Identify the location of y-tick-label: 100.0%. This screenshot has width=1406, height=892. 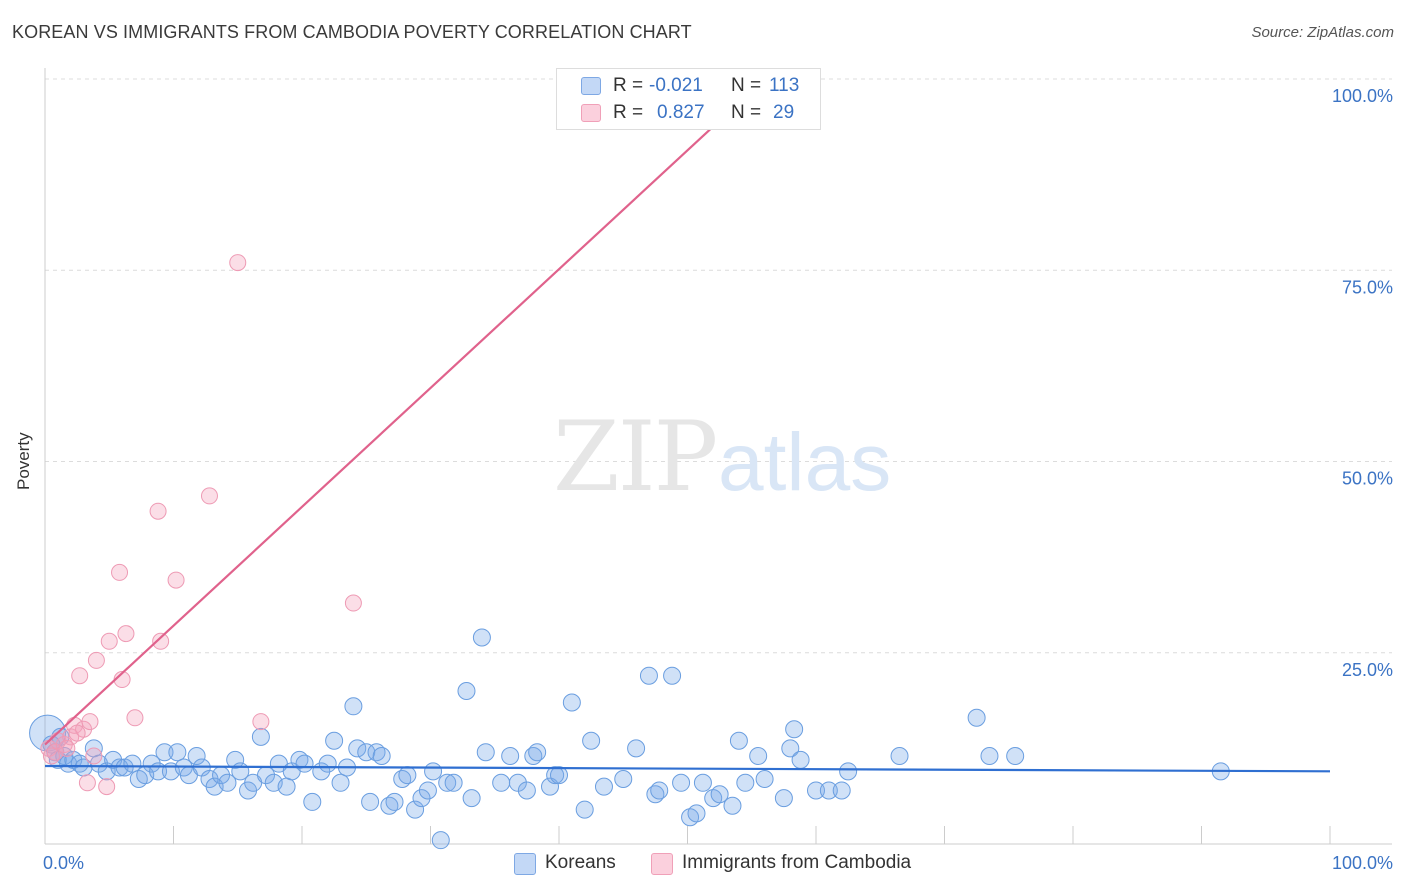
(1362, 96).